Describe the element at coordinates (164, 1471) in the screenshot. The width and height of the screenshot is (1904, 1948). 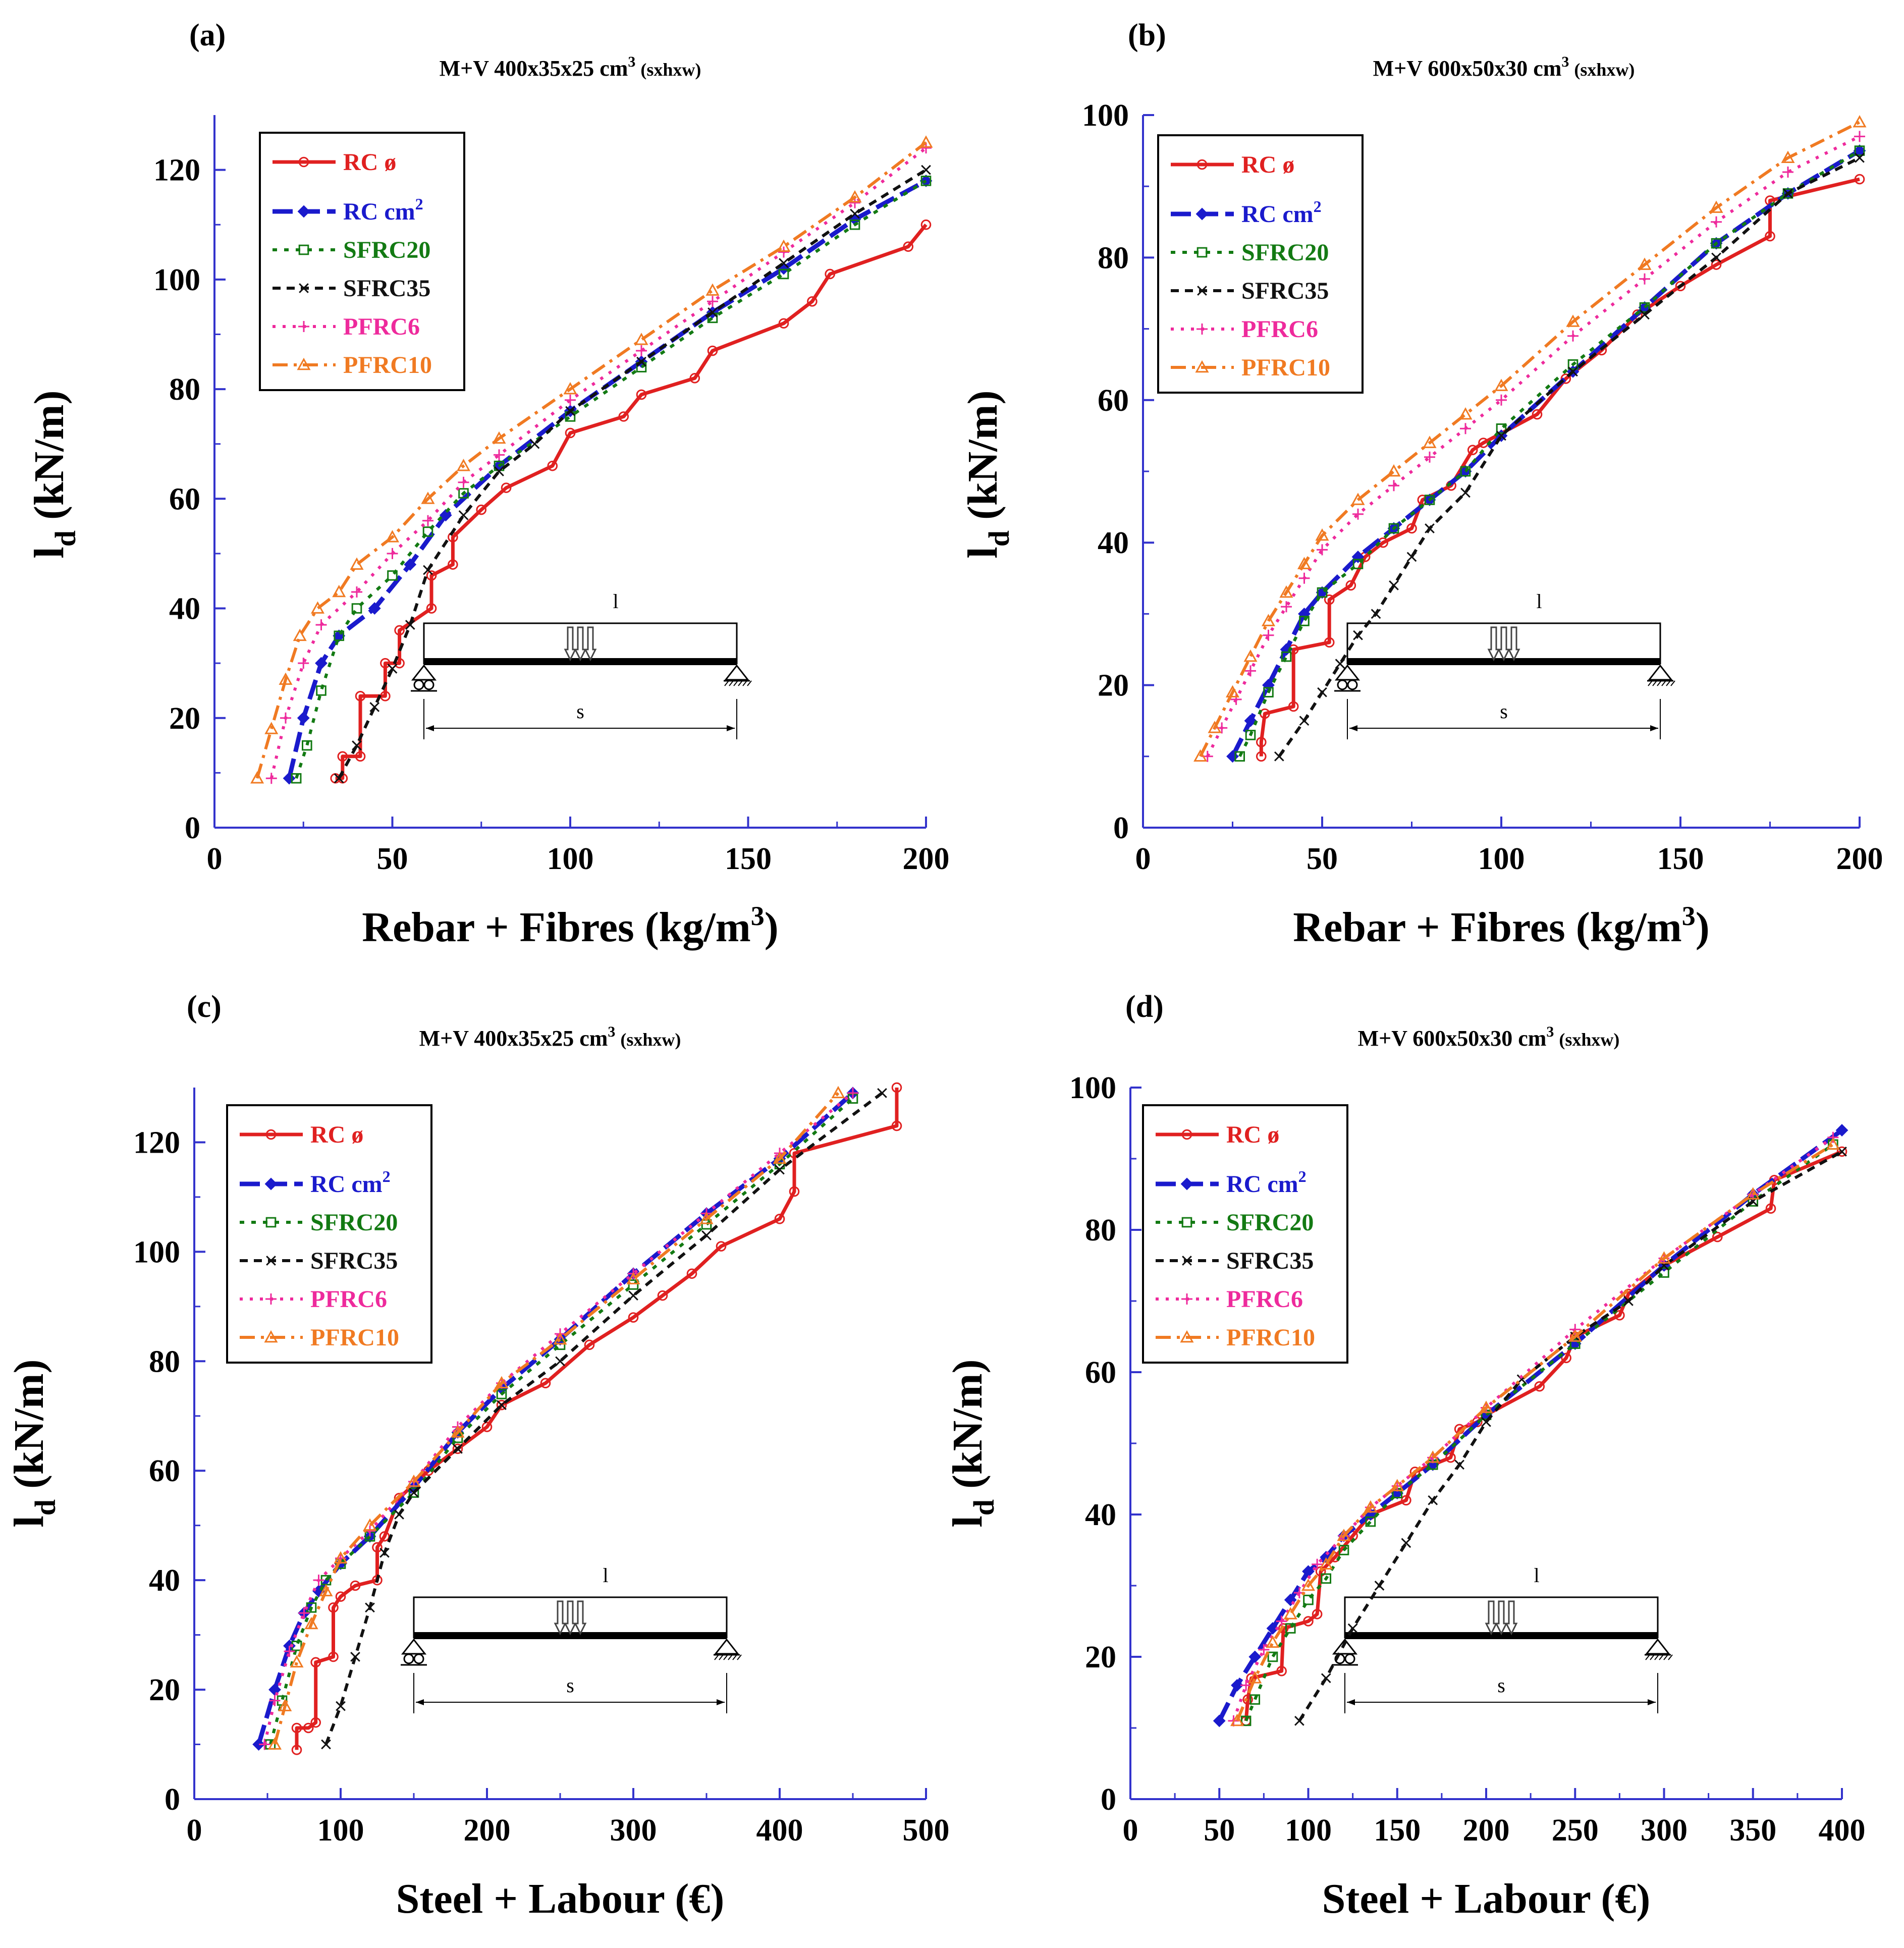
I see `y-tick-label: 60` at that location.